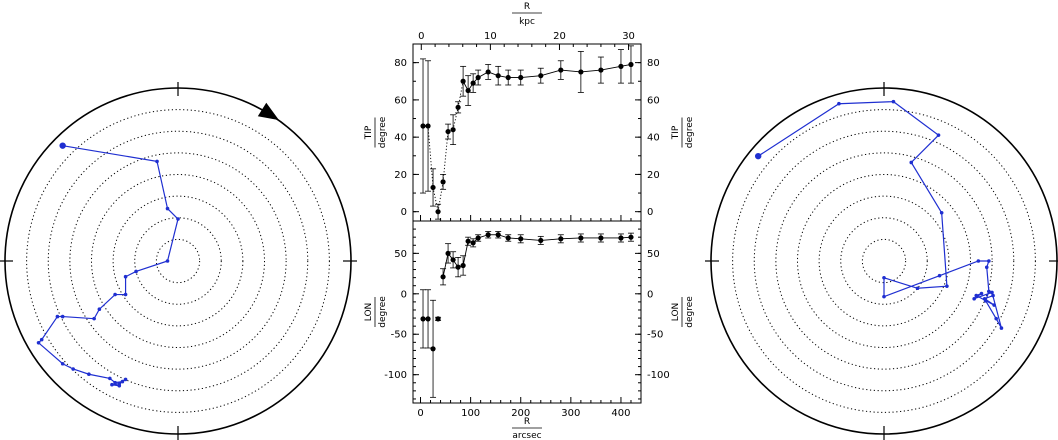 The width and height of the screenshot is (1058, 440). What do you see at coordinates (683, 132) in the screenshot?
I see `y-axis-title: TIP degree` at bounding box center [683, 132].